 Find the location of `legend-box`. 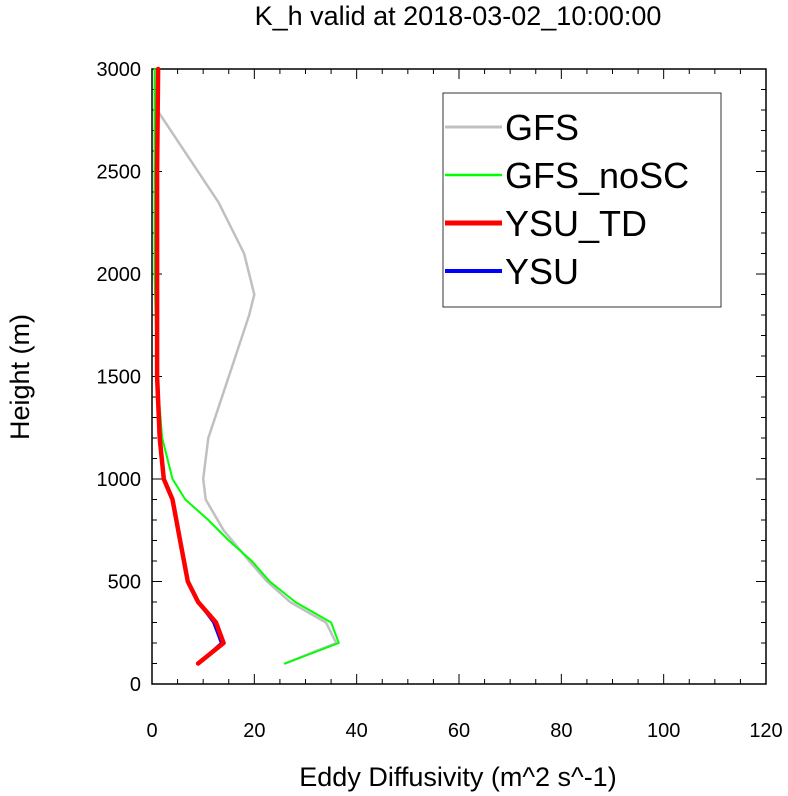

legend-box is located at coordinates (582, 200).